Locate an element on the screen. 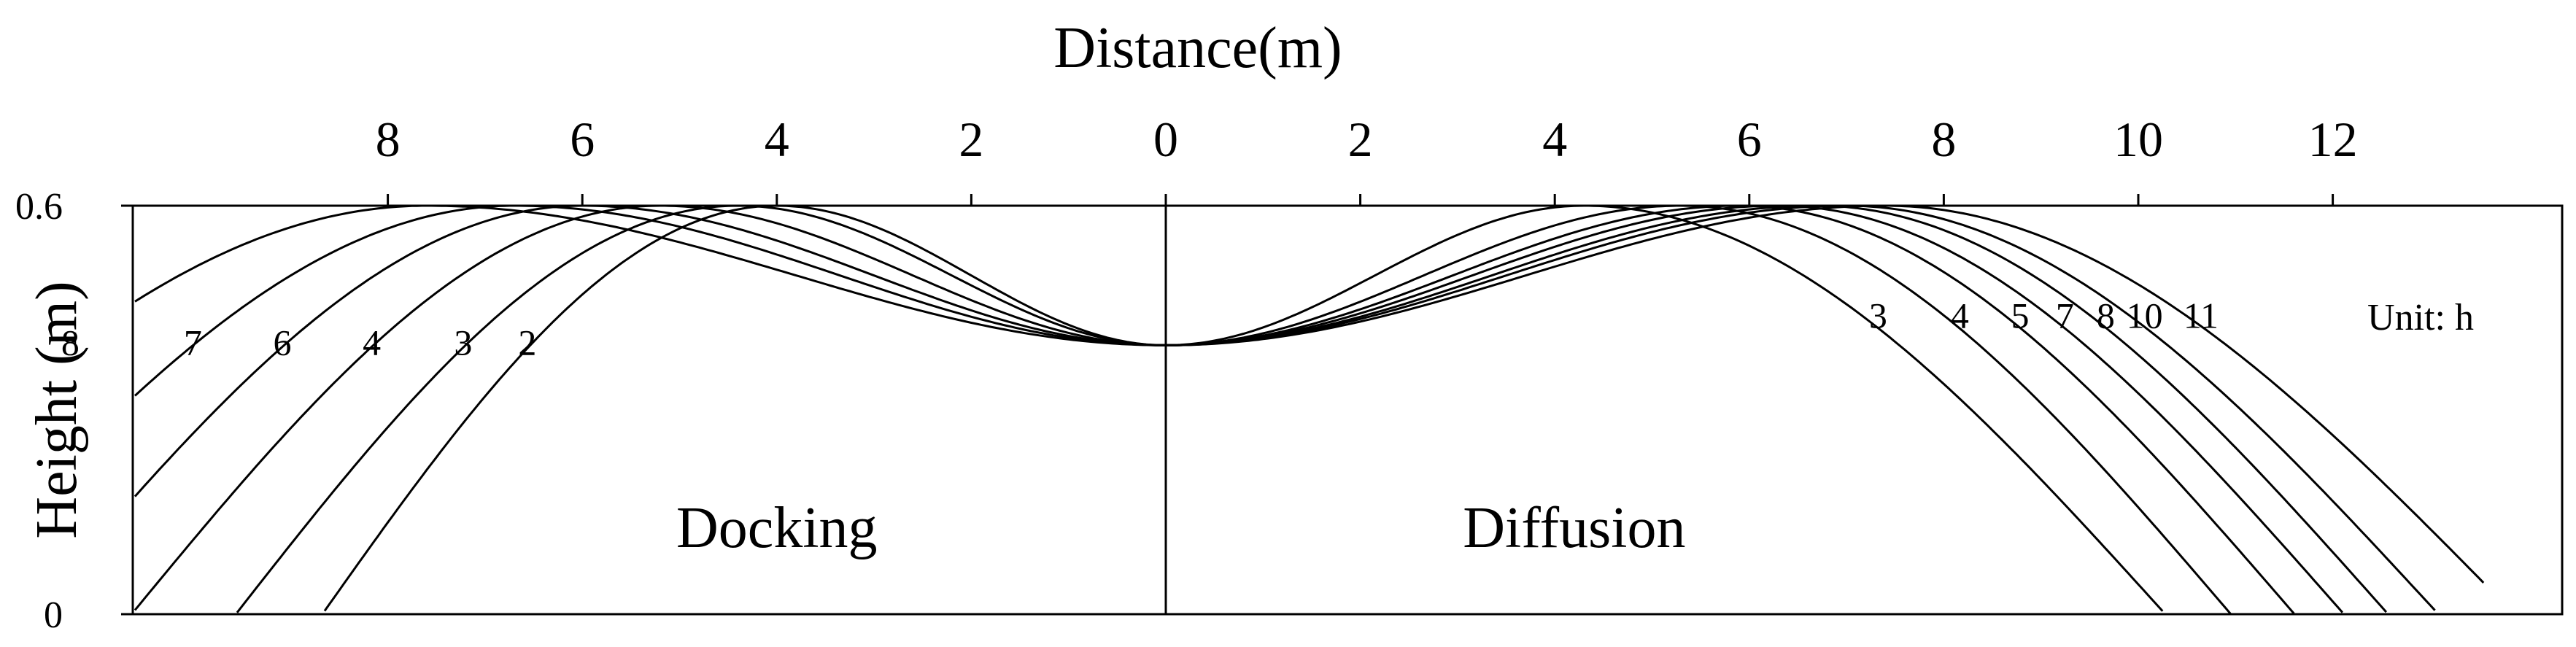 This screenshot has width=2576, height=647. docking-curve-label-8: 8 is located at coordinates (70, 342).